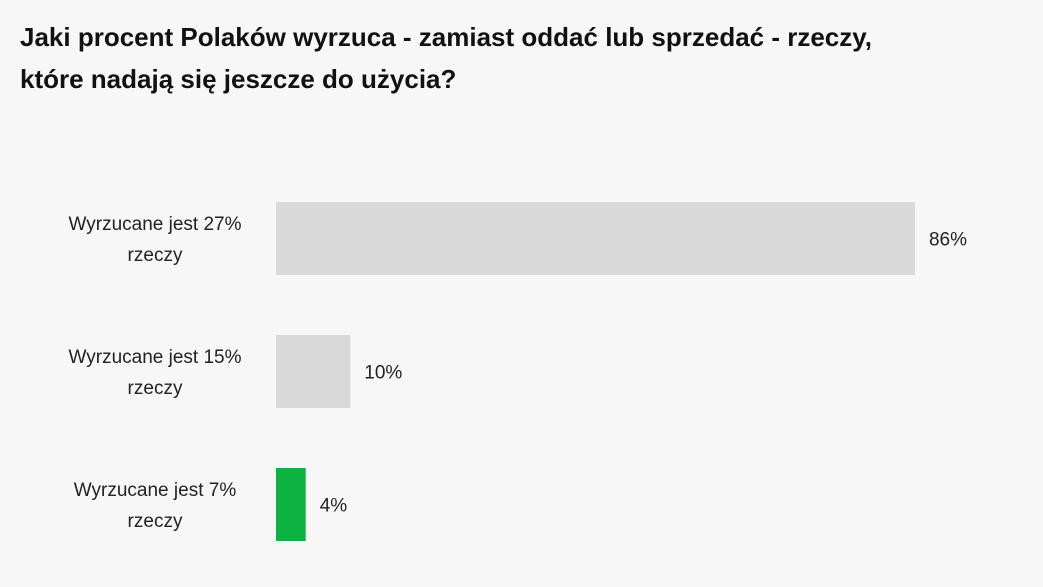 This screenshot has width=1043, height=587. I want to click on value-label-1: 86%, so click(948, 240).